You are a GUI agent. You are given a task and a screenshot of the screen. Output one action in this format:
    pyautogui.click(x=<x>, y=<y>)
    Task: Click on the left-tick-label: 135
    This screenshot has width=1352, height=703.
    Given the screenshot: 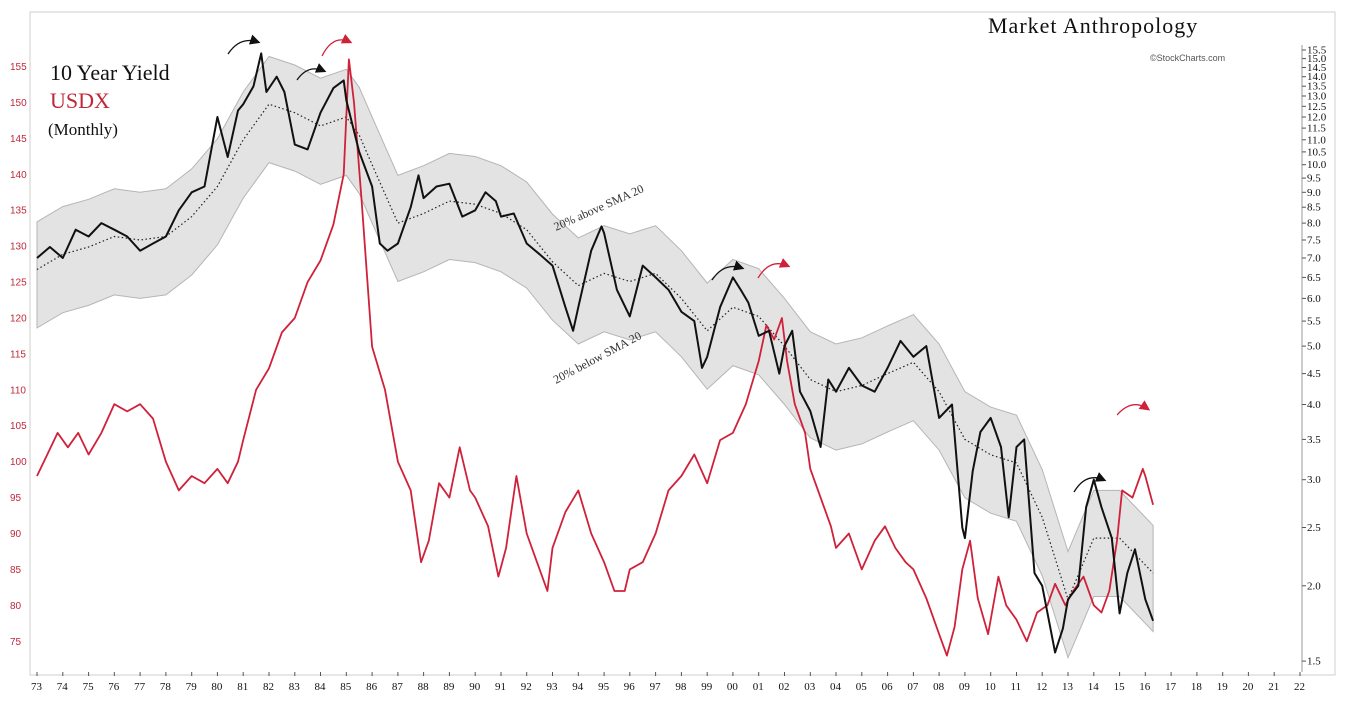 What is the action you would take?
    pyautogui.click(x=18, y=211)
    